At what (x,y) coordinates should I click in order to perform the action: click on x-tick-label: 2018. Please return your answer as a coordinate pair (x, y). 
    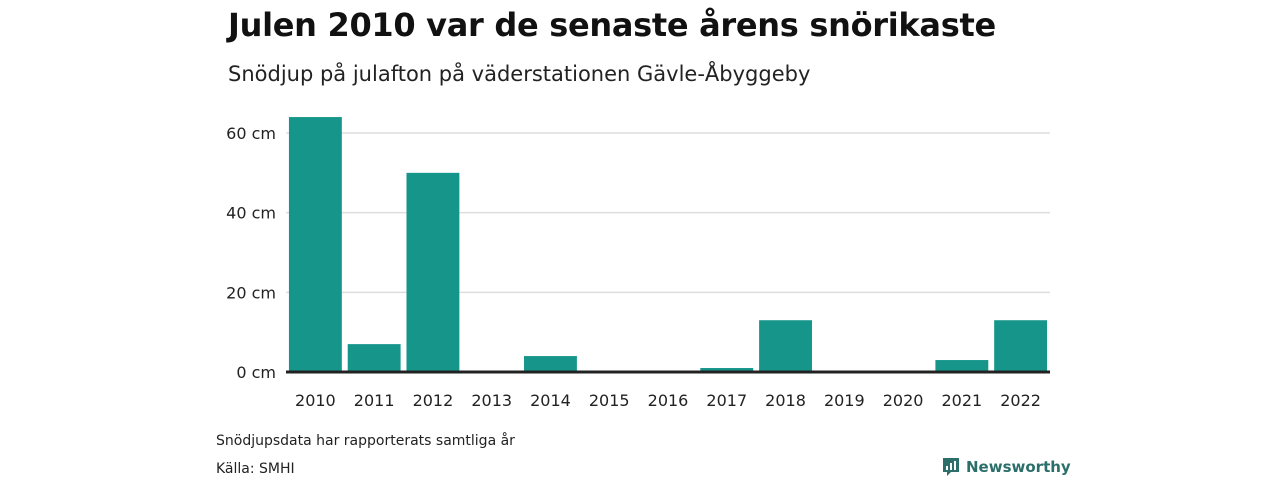
    Looking at the image, I should click on (785, 400).